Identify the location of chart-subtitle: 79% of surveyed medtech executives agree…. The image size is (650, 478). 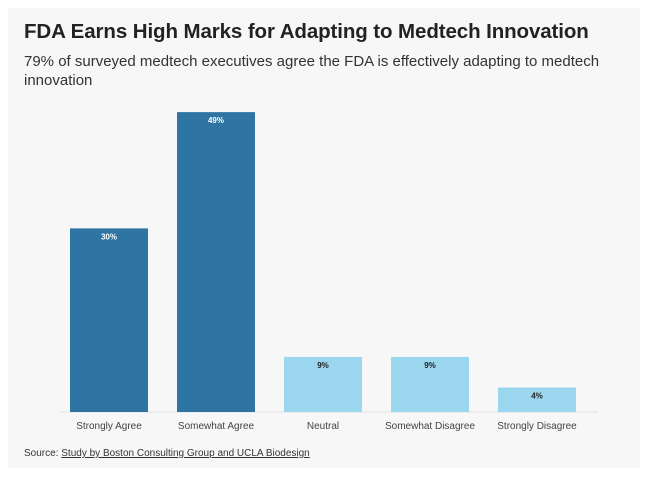
(312, 71).